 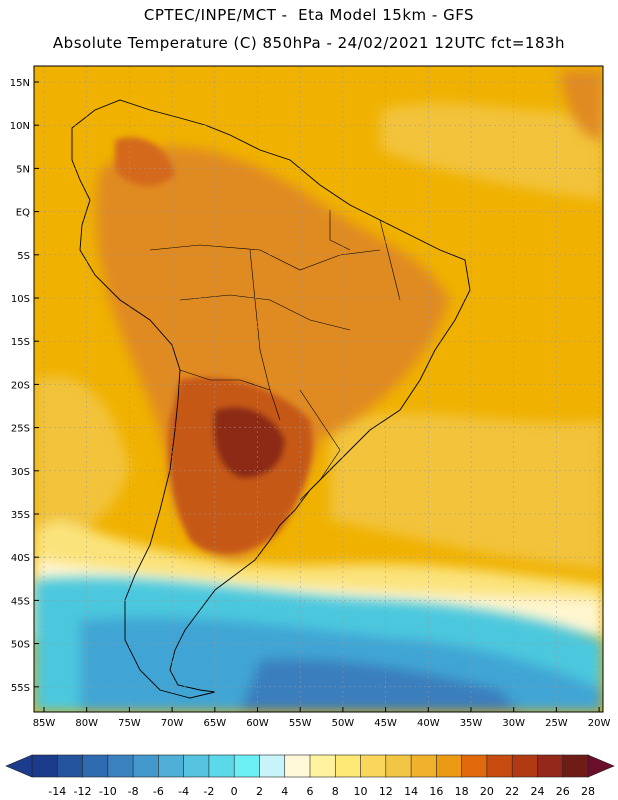 What do you see at coordinates (82, 460) in the screenshot?
I see `field-pacific-cool` at bounding box center [82, 460].